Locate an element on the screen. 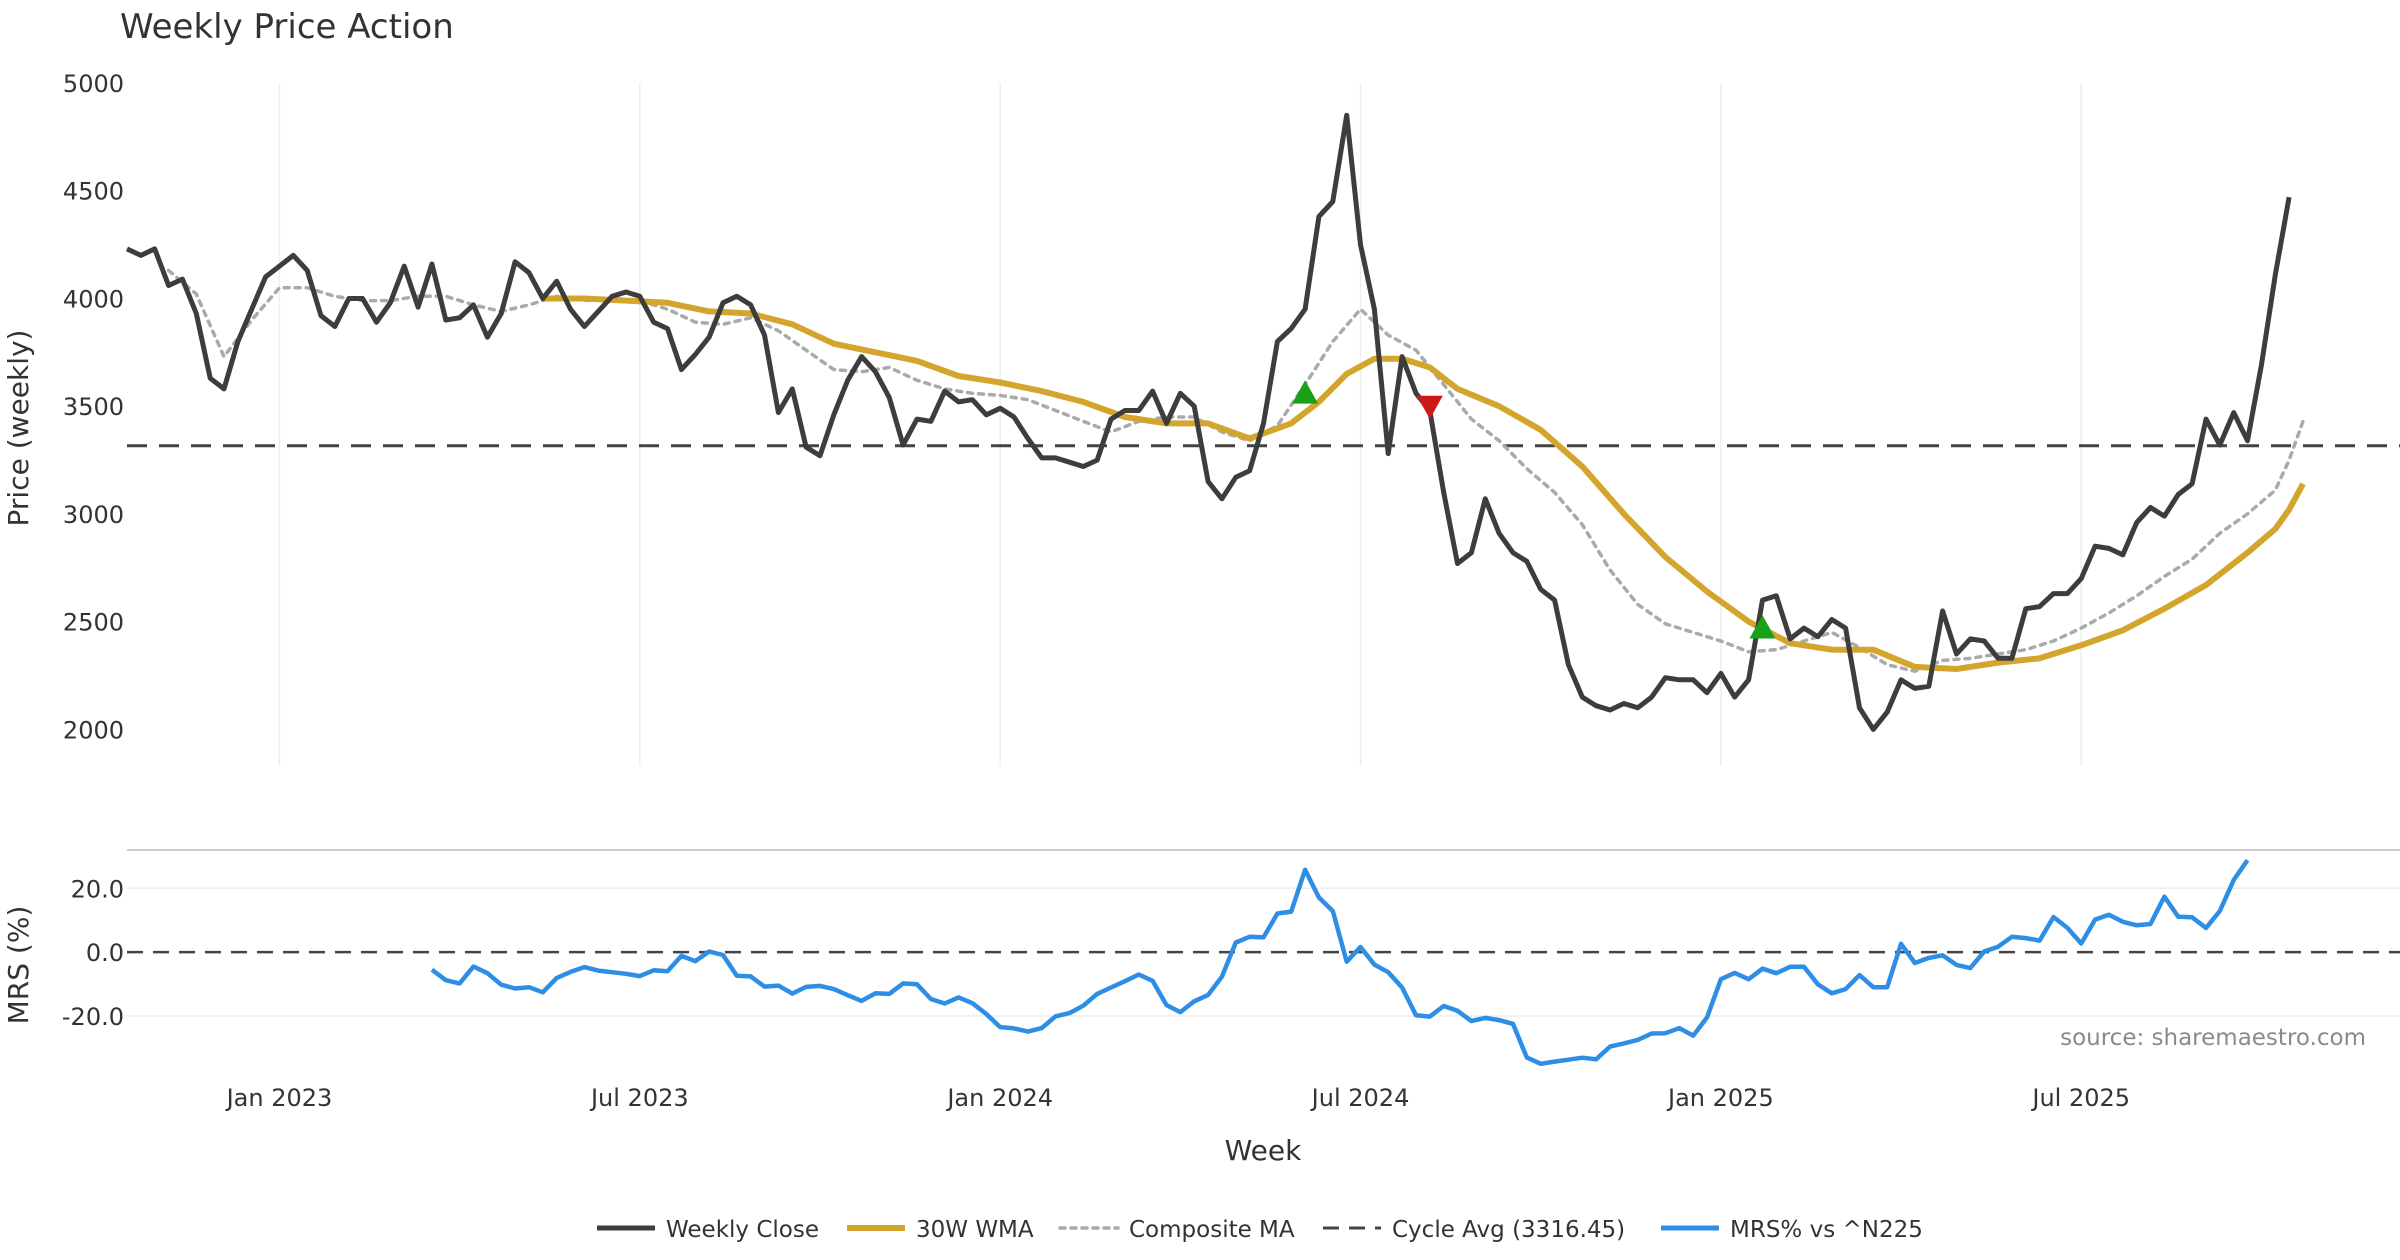 This screenshot has height=1260, width=2400. price-y-axis-label: Price (weekly) is located at coordinates (18, 428).